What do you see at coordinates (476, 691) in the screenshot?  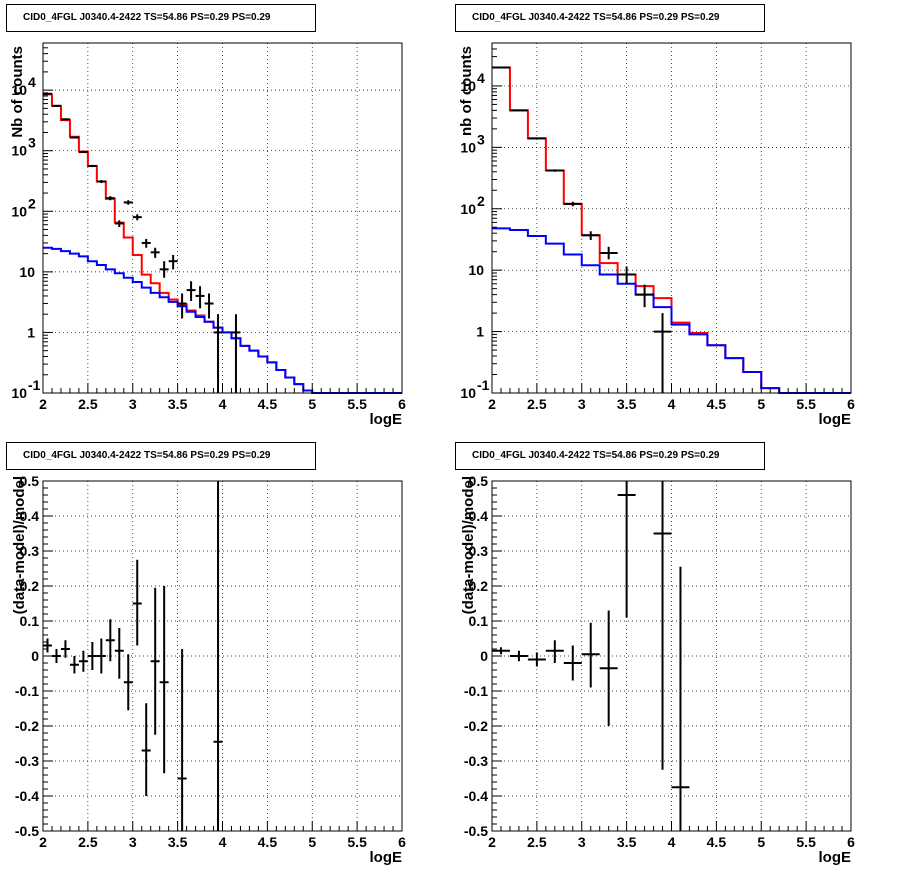 I see `y-tick-label: -0.1` at bounding box center [476, 691].